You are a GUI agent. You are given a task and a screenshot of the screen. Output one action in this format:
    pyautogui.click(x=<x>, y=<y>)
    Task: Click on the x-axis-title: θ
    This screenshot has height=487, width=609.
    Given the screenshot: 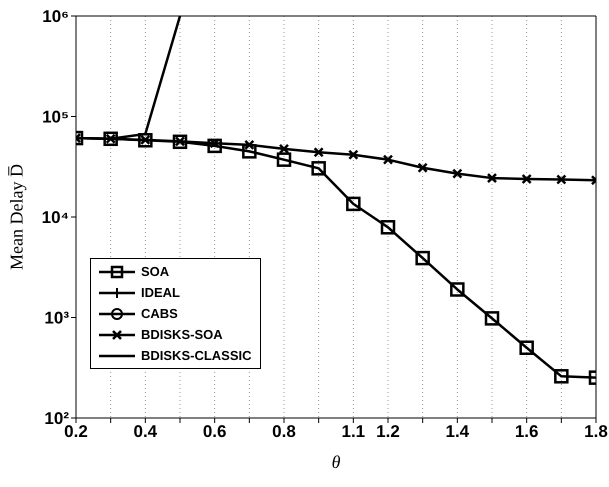 What is the action you would take?
    pyautogui.click(x=336, y=462)
    